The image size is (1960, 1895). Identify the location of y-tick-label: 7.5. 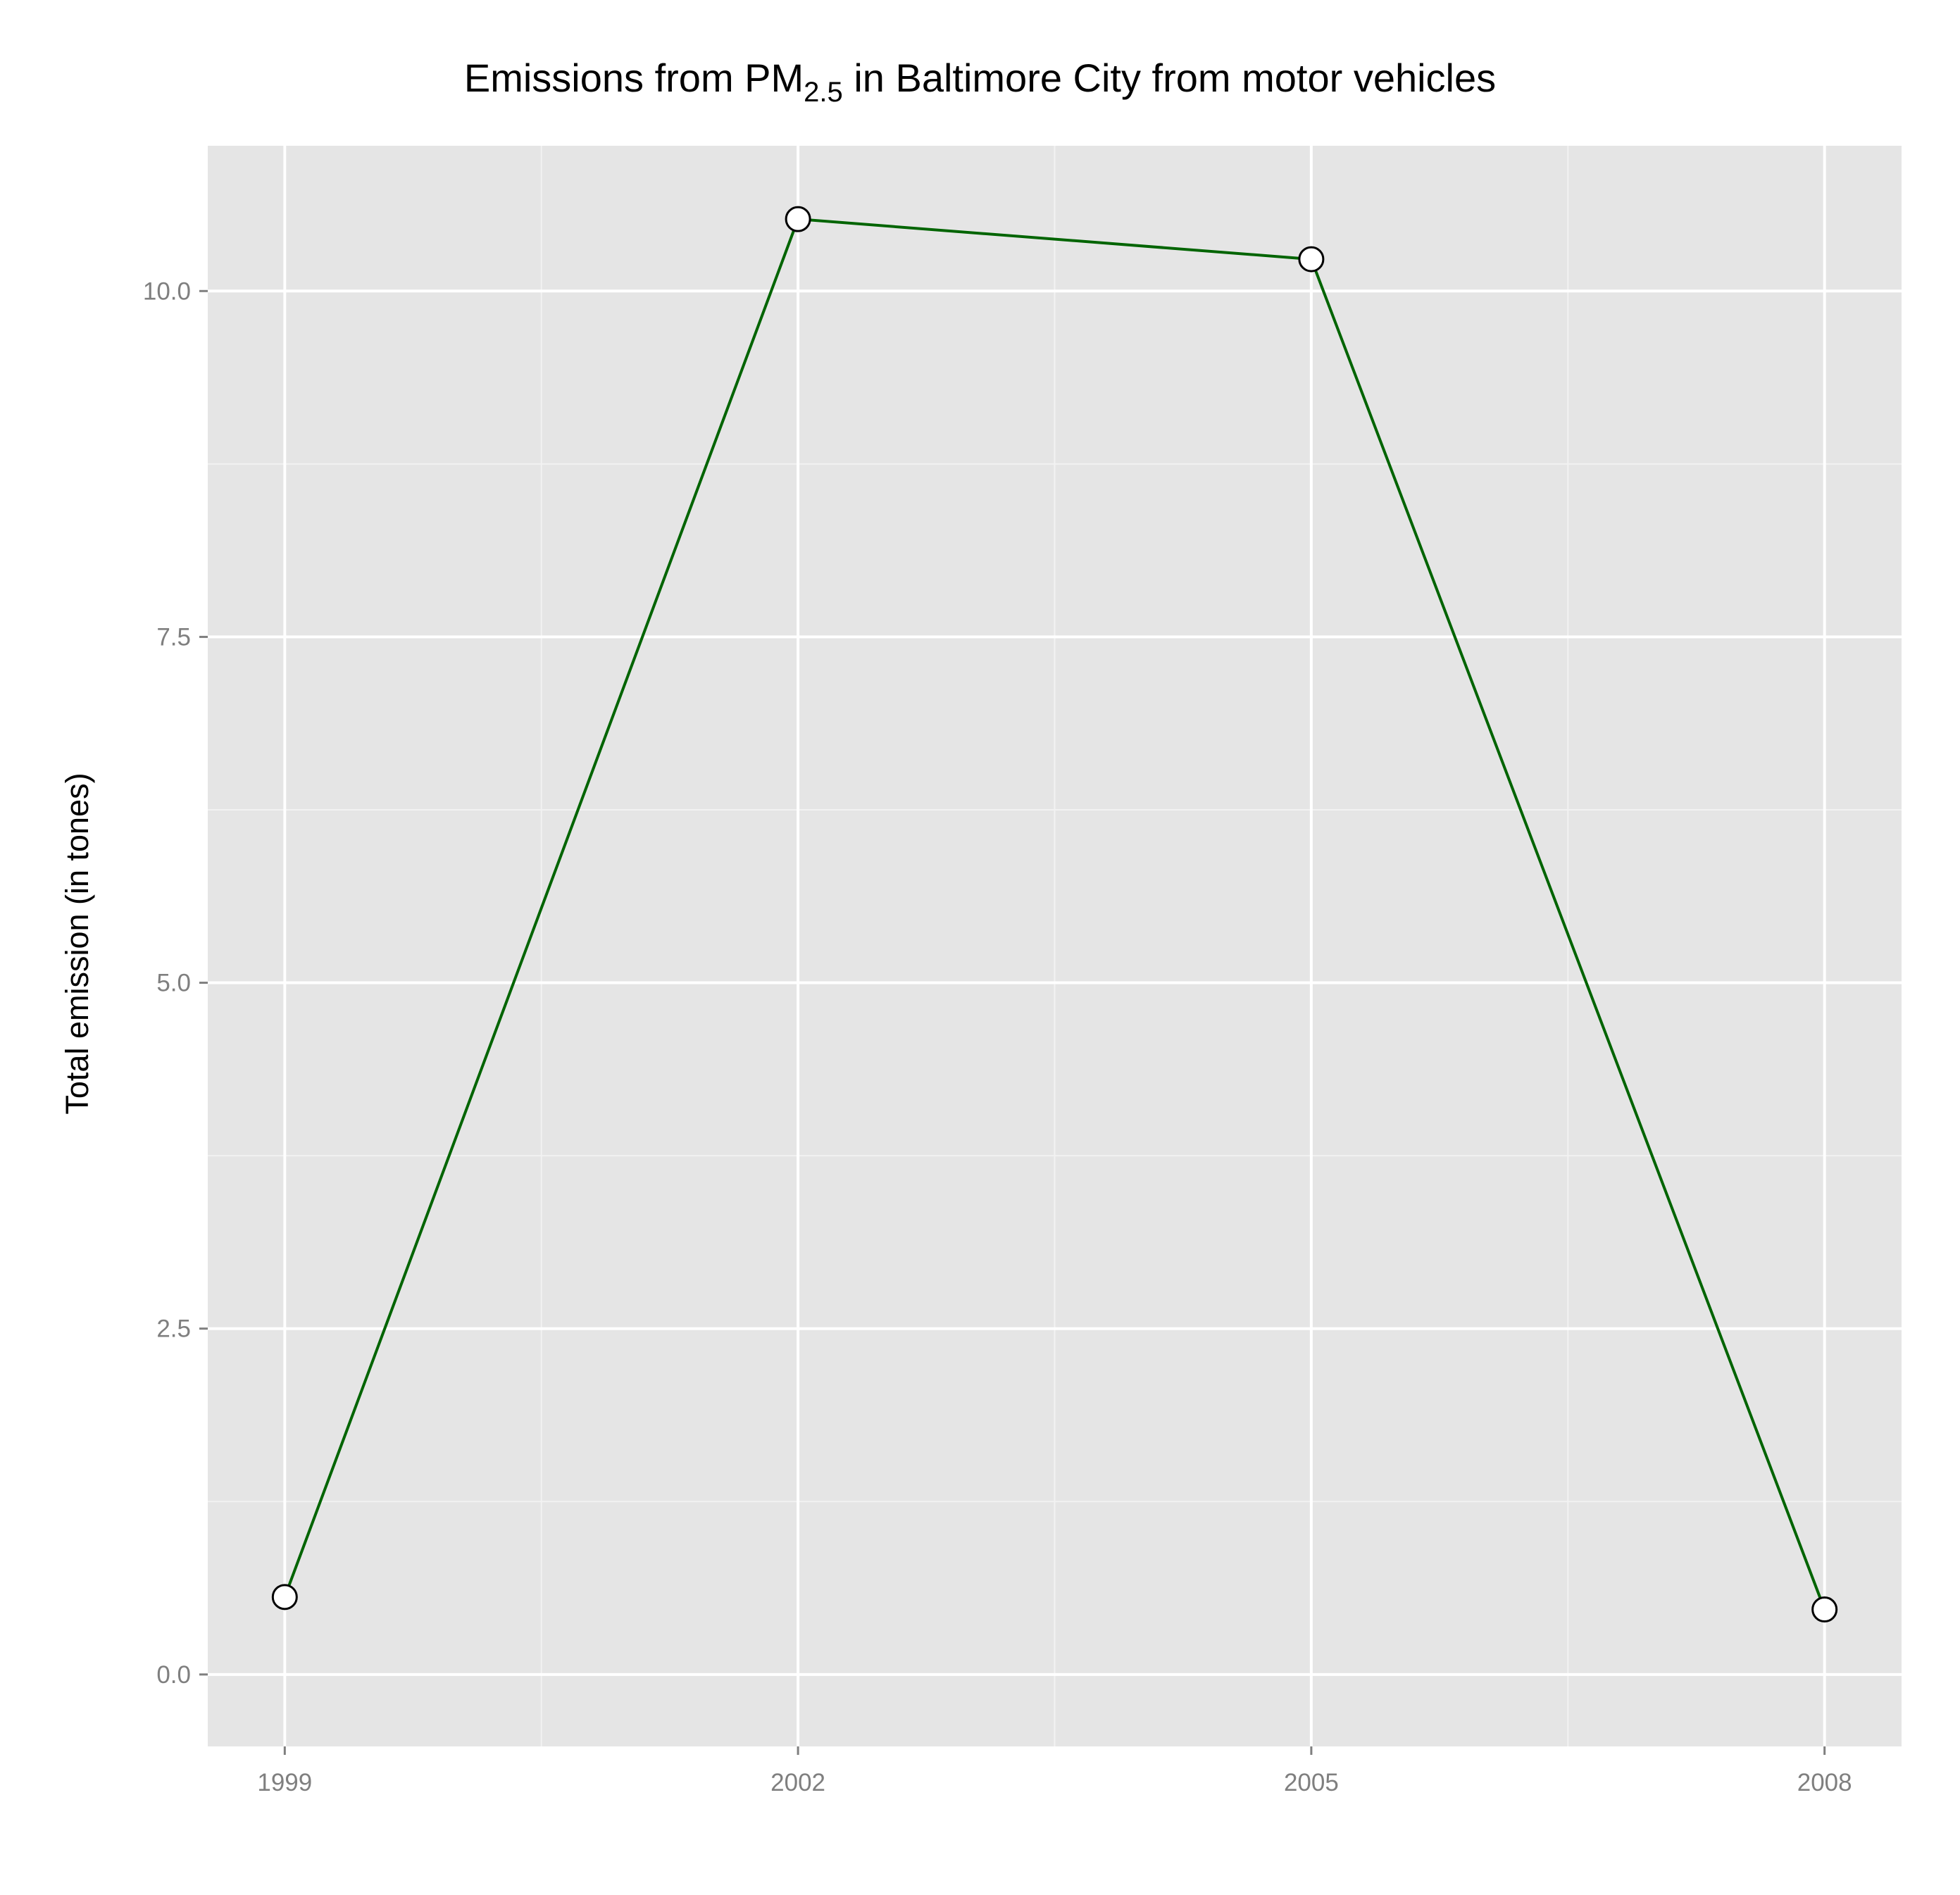
(173, 637).